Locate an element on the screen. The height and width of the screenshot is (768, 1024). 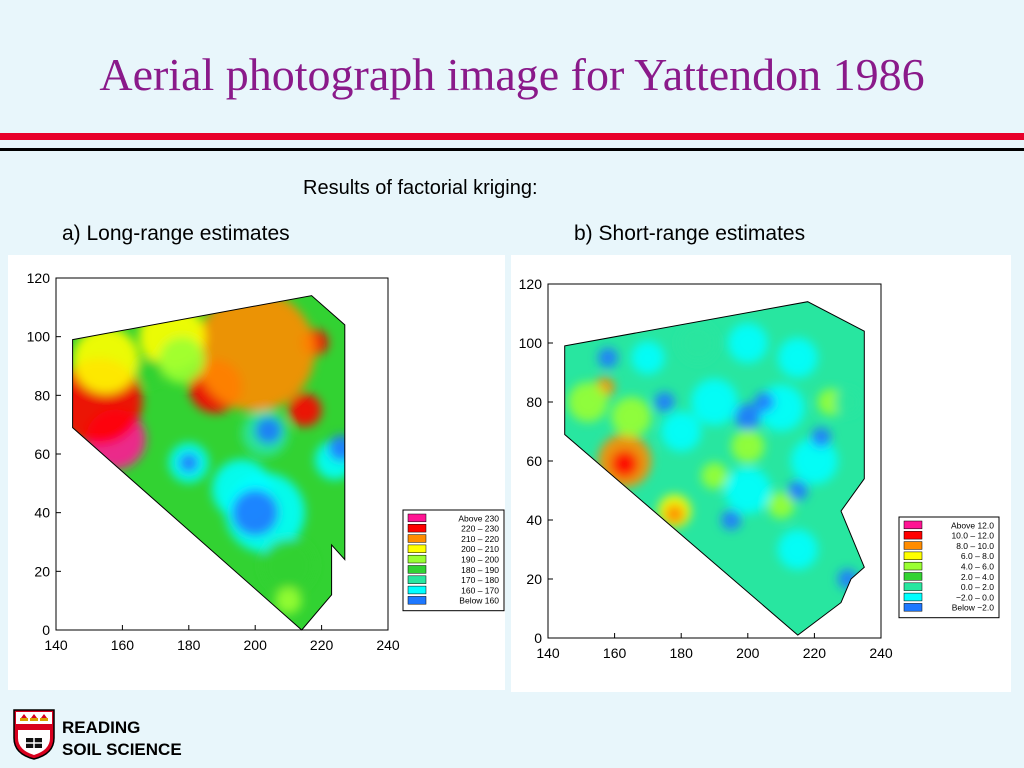
a-y-tick-label-3: 60 is located at coordinates (42, 454).